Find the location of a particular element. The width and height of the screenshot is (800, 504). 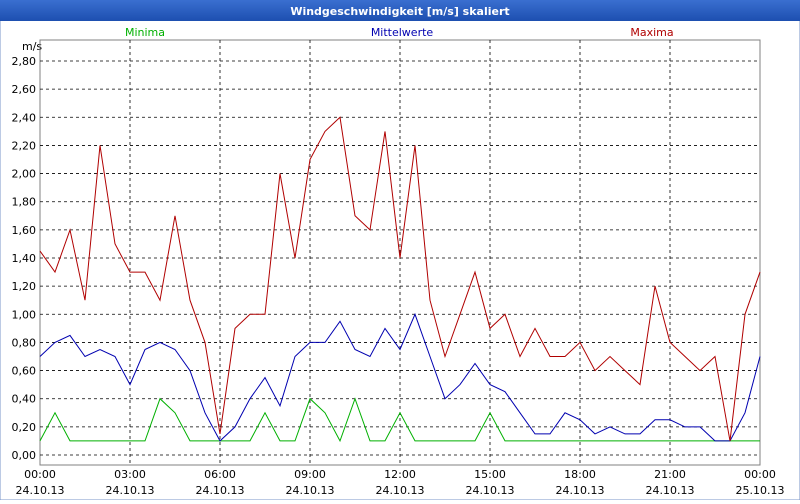

y-tick-label: 2,40 is located at coordinates (24, 117).